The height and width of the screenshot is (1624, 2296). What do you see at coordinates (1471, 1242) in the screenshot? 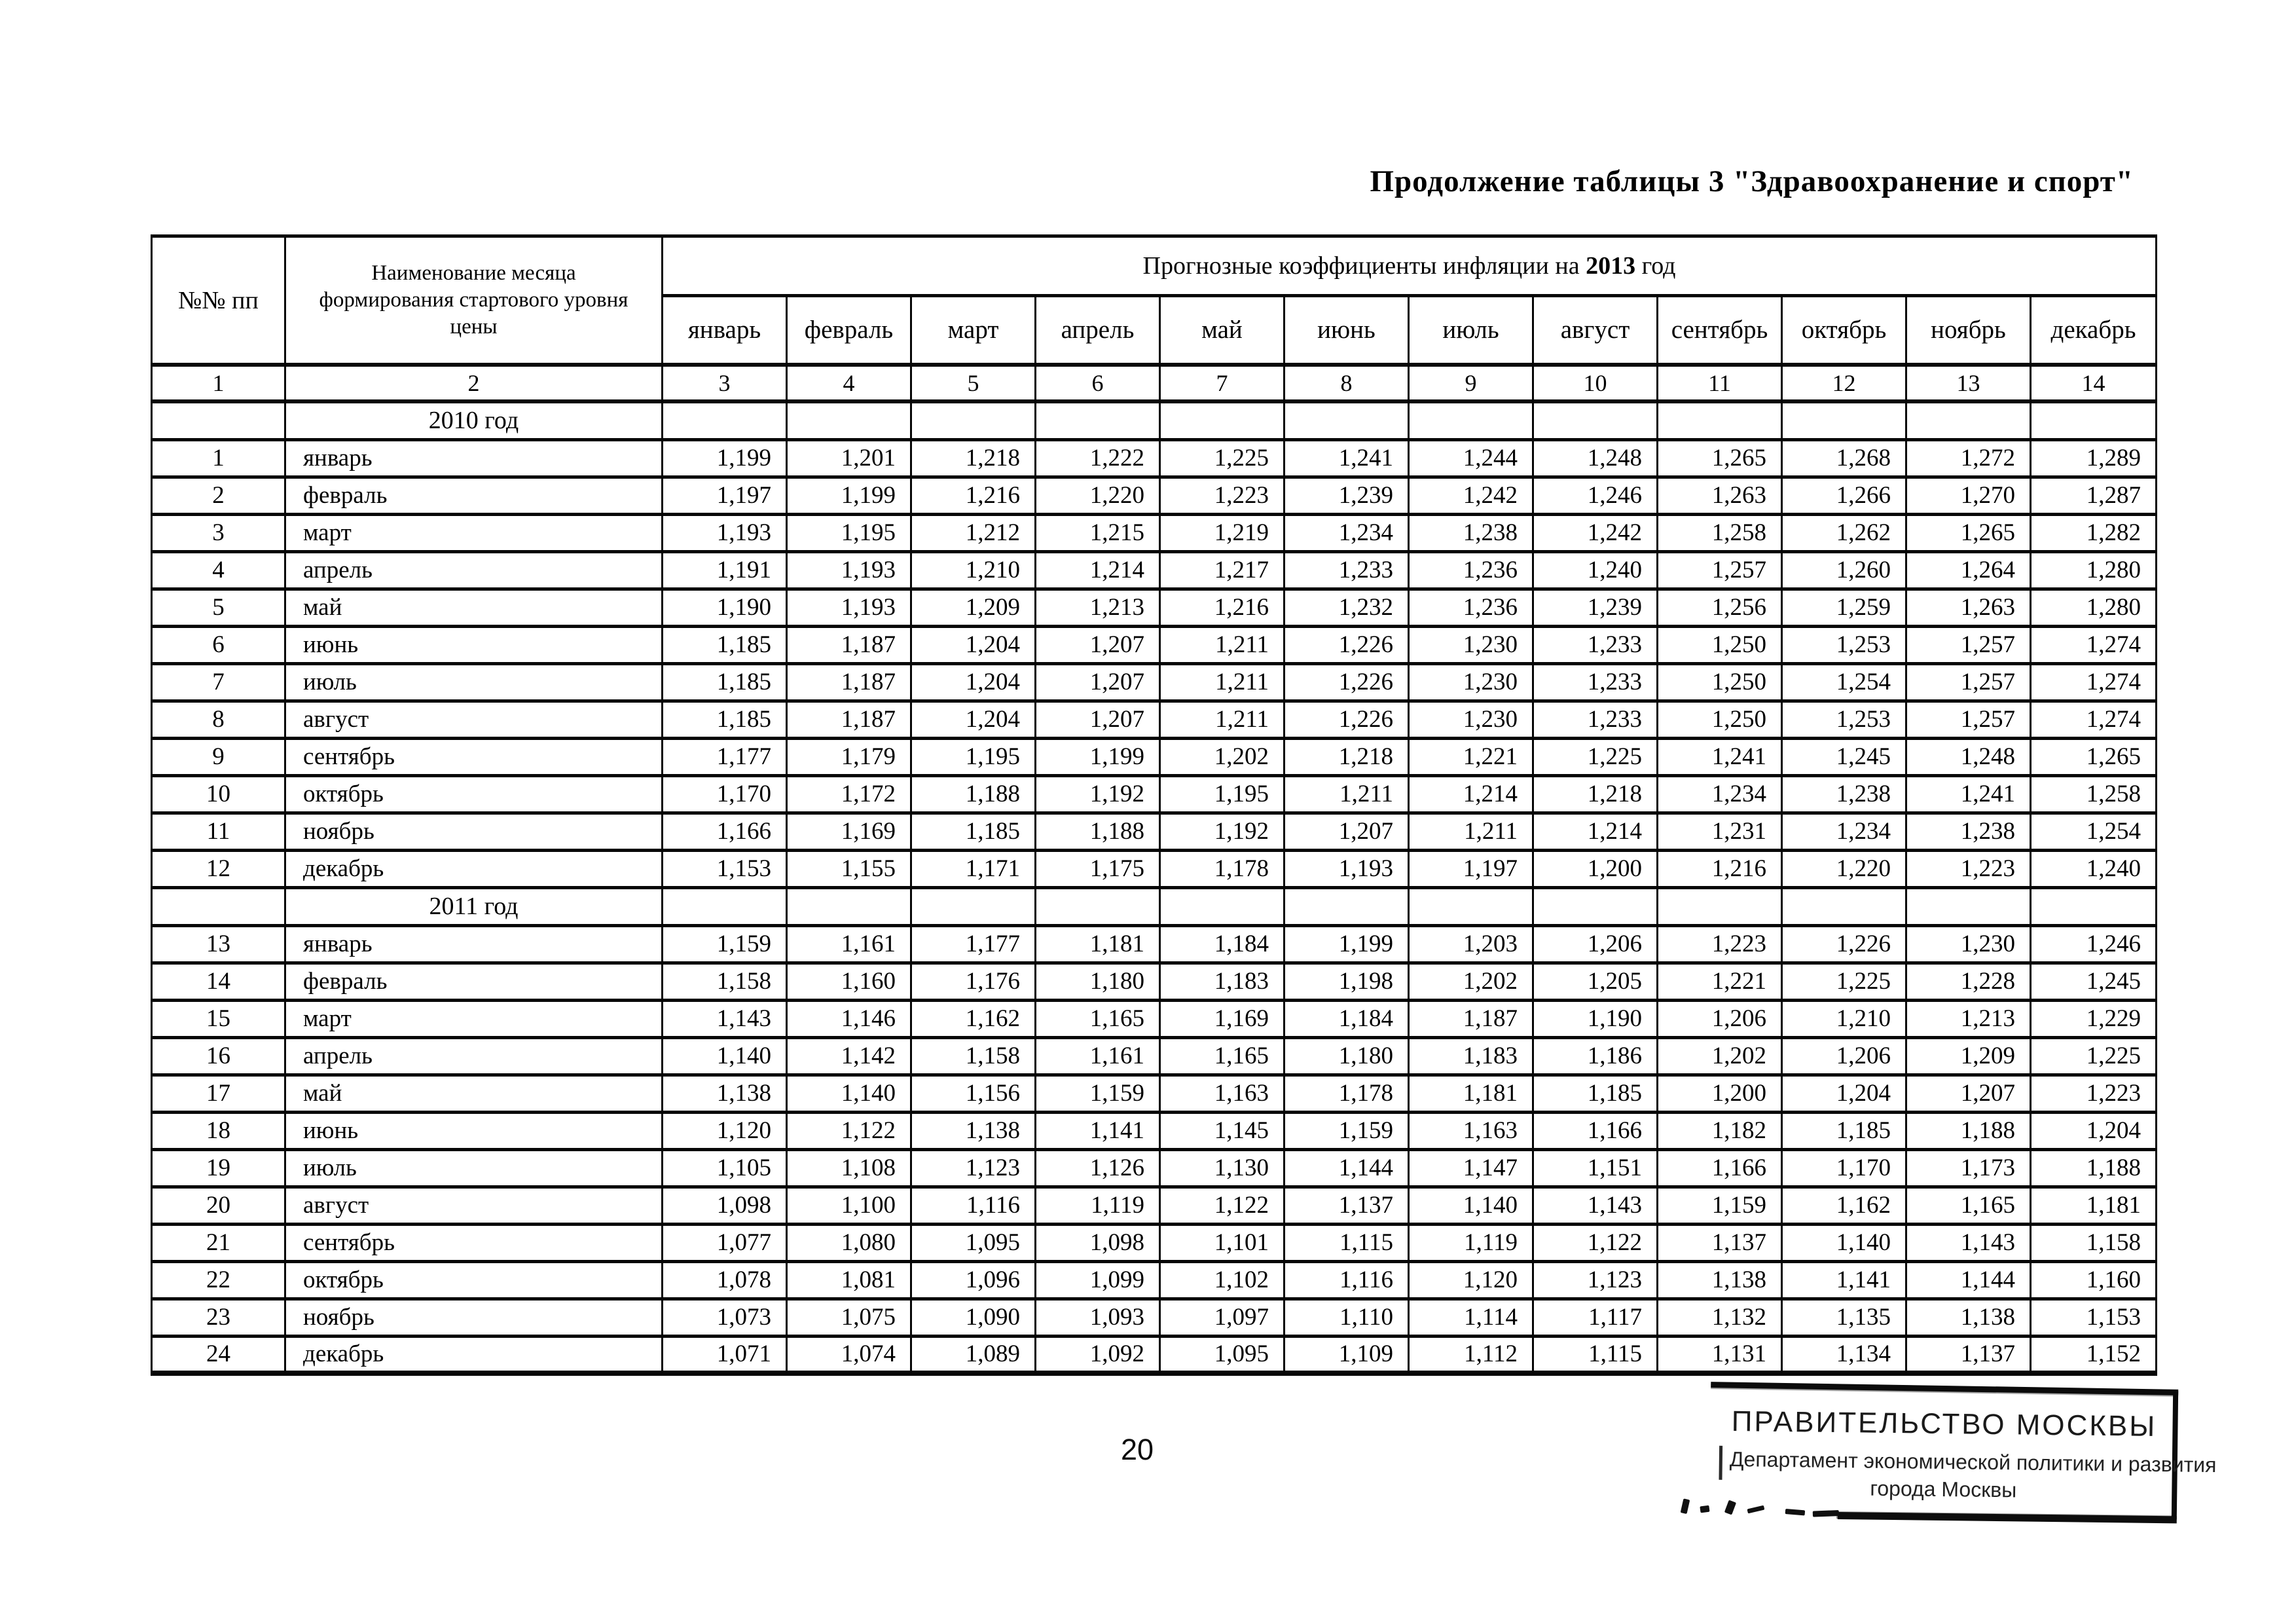
I see `coefficient-value: 1,119` at bounding box center [1471, 1242].